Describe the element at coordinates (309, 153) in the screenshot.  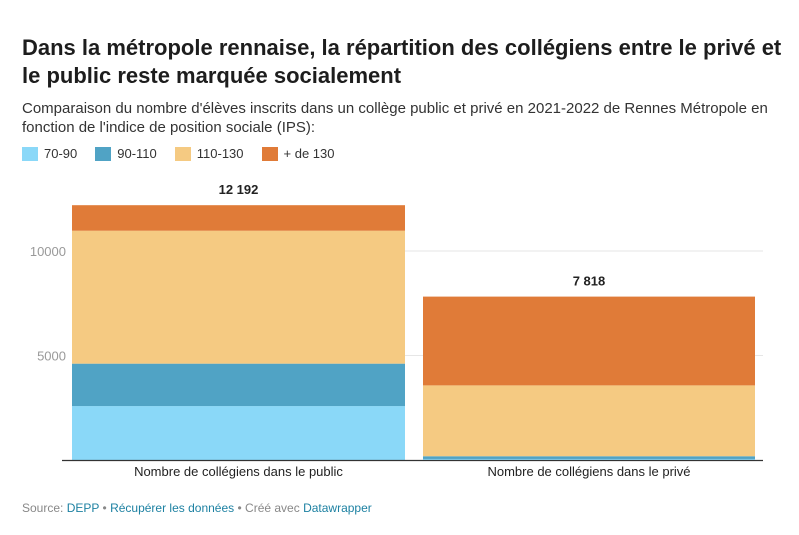
I see `legend-label: + de 130` at that location.